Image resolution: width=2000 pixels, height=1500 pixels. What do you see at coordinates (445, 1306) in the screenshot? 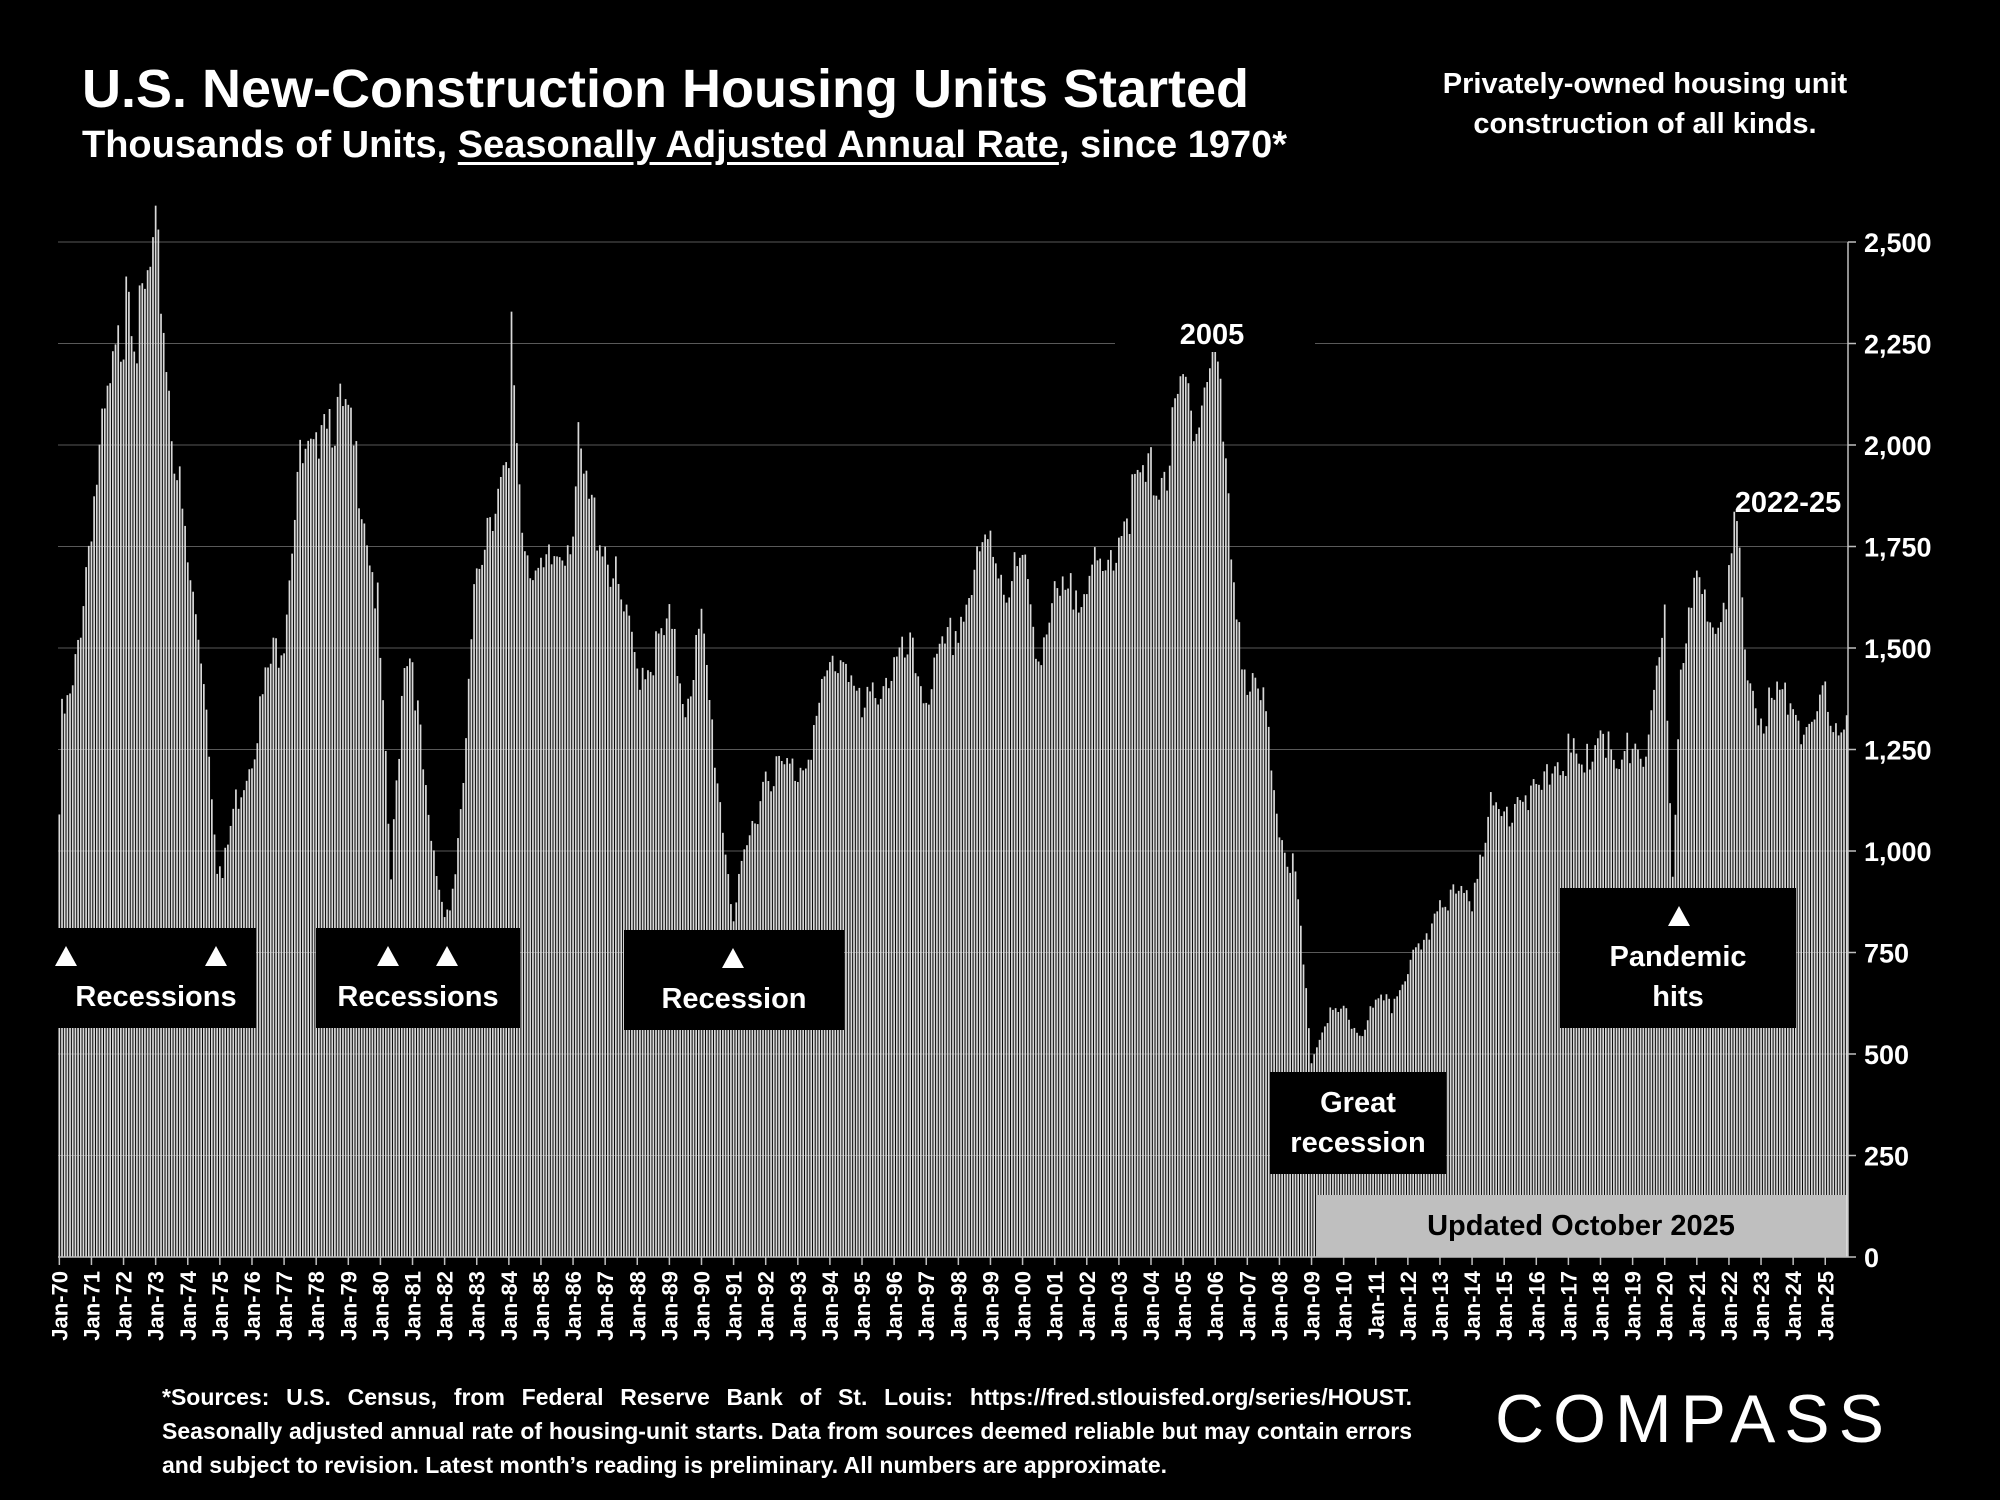
I see `x-tick-label: Jan-82` at bounding box center [445, 1306].